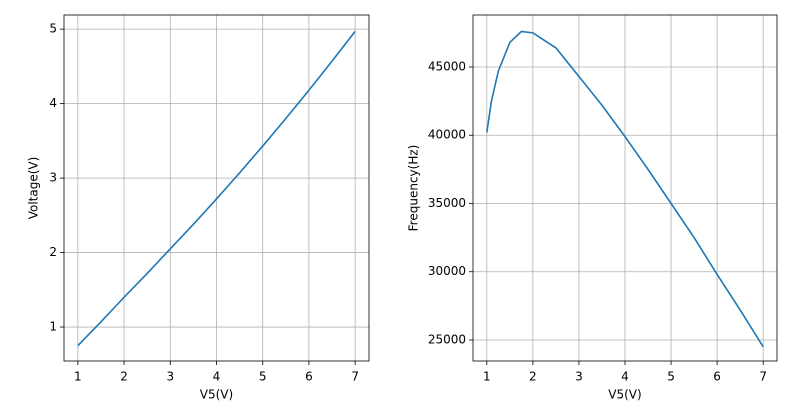 The height and width of the screenshot is (409, 800). What do you see at coordinates (53, 252) in the screenshot?
I see `y-tick-label: 2` at bounding box center [53, 252].